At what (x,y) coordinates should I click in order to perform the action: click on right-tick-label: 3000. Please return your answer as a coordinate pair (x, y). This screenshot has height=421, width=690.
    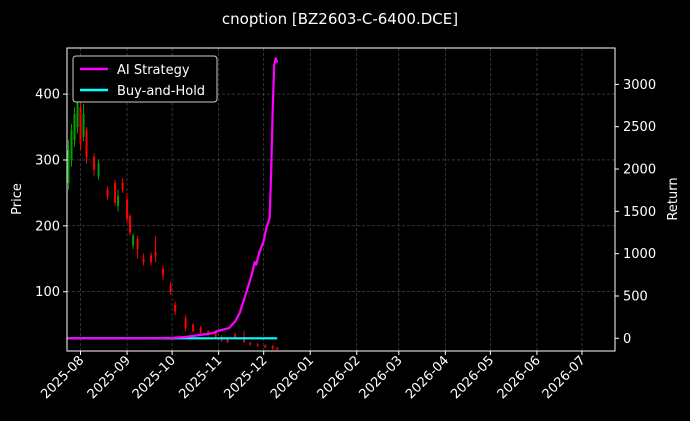
    Looking at the image, I should click on (639, 85).